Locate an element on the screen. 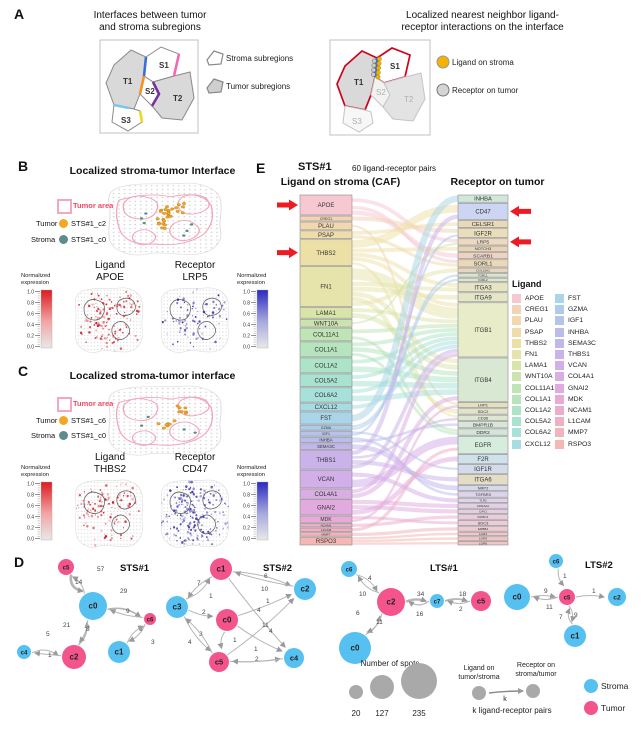 The height and width of the screenshot is (730, 641). legend-label: COL4A1 is located at coordinates (581, 377).